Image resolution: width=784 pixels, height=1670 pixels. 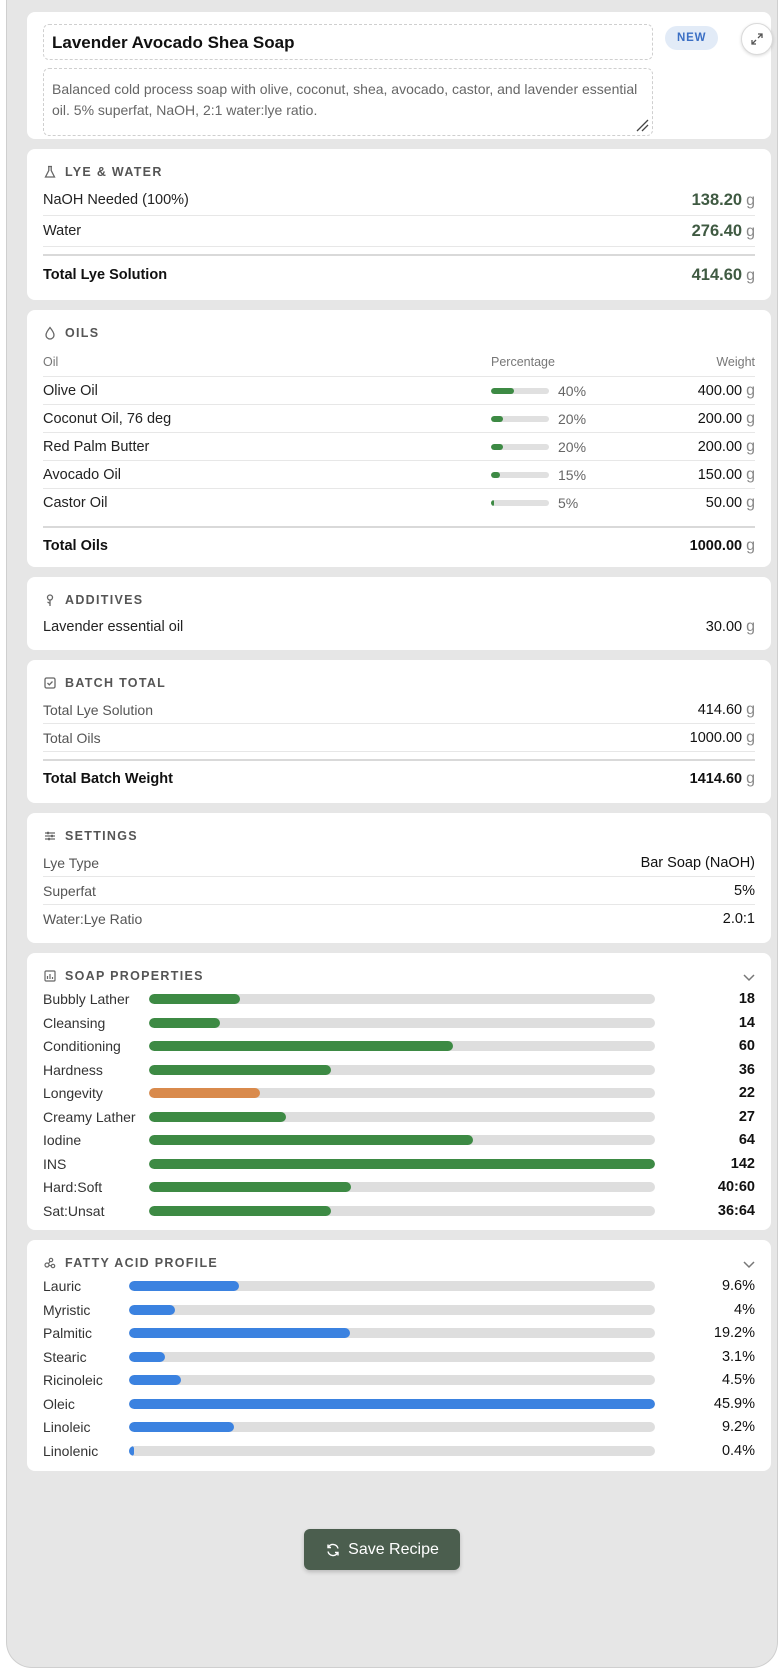 I want to click on oil-percentage: 5%, so click(x=534, y=503).